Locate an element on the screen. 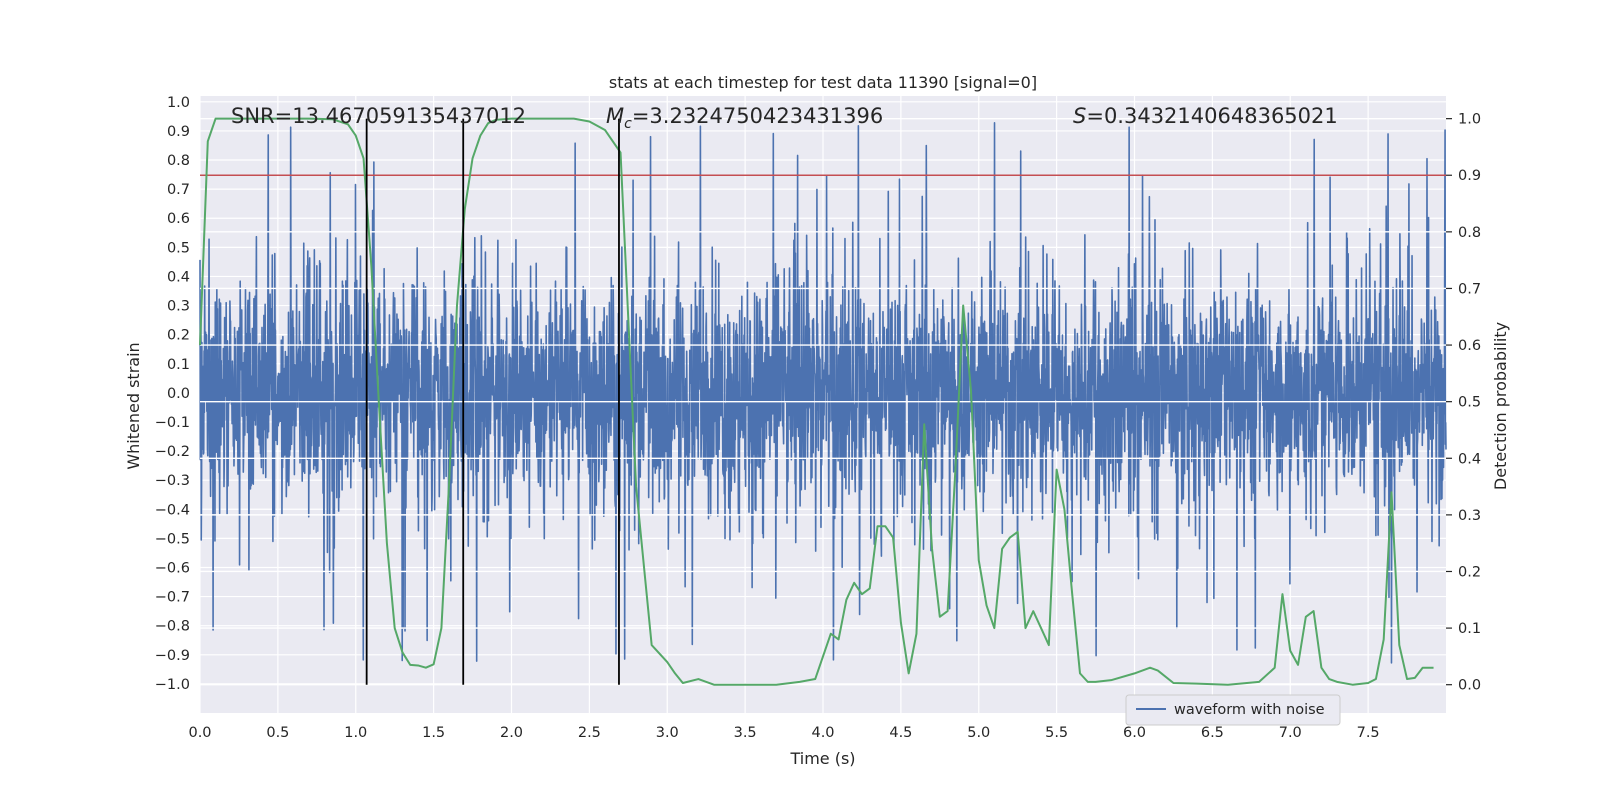 Image resolution: width=1600 pixels, height=800 pixels. left-y-tick-label: −0.6 is located at coordinates (172, 568).